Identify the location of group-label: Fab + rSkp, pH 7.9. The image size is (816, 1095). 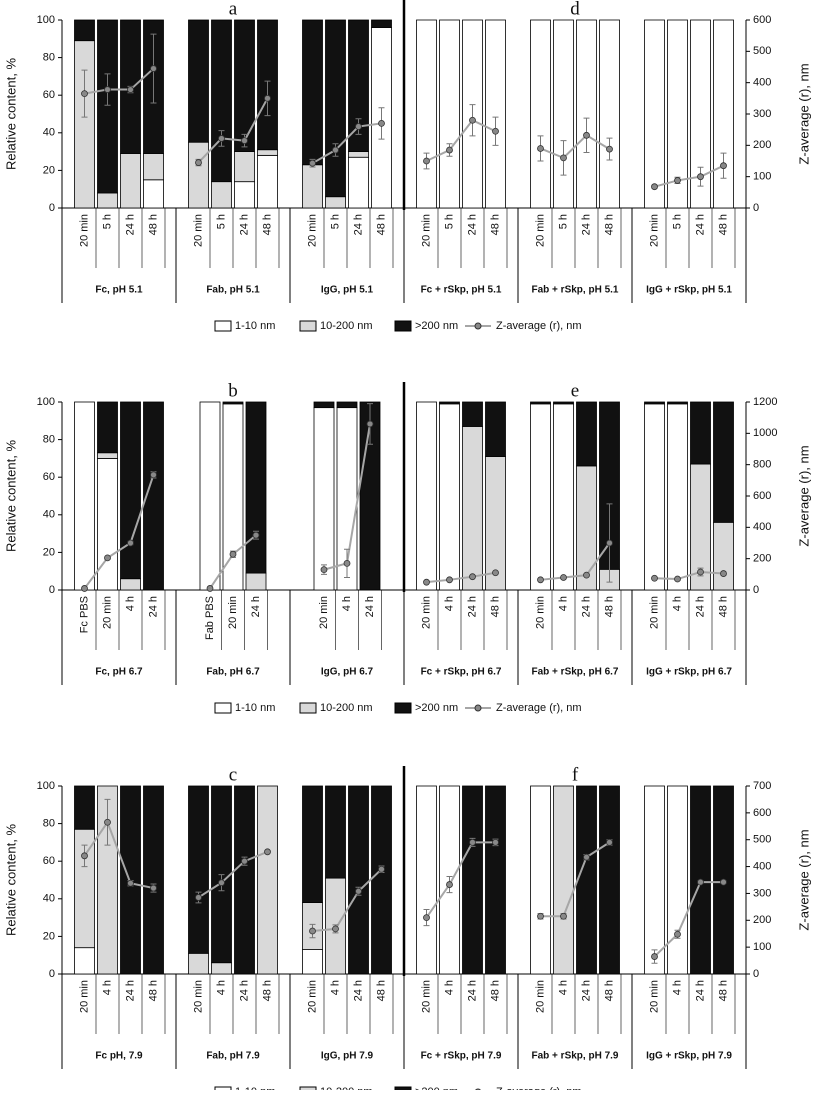
(575, 1056).